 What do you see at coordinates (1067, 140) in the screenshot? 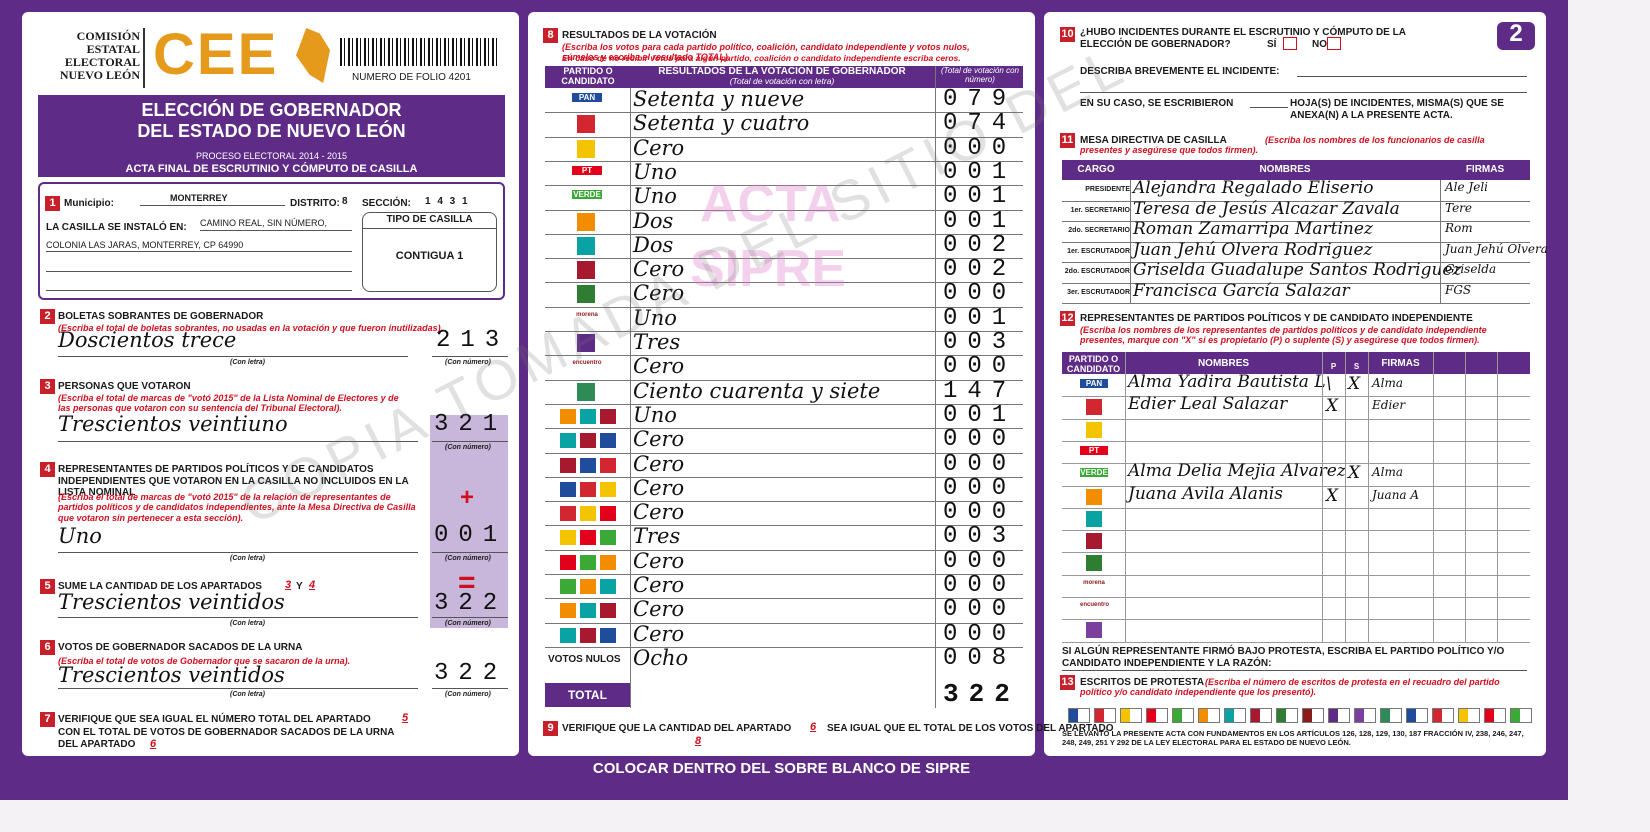
I see `section-number: 11` at bounding box center [1067, 140].